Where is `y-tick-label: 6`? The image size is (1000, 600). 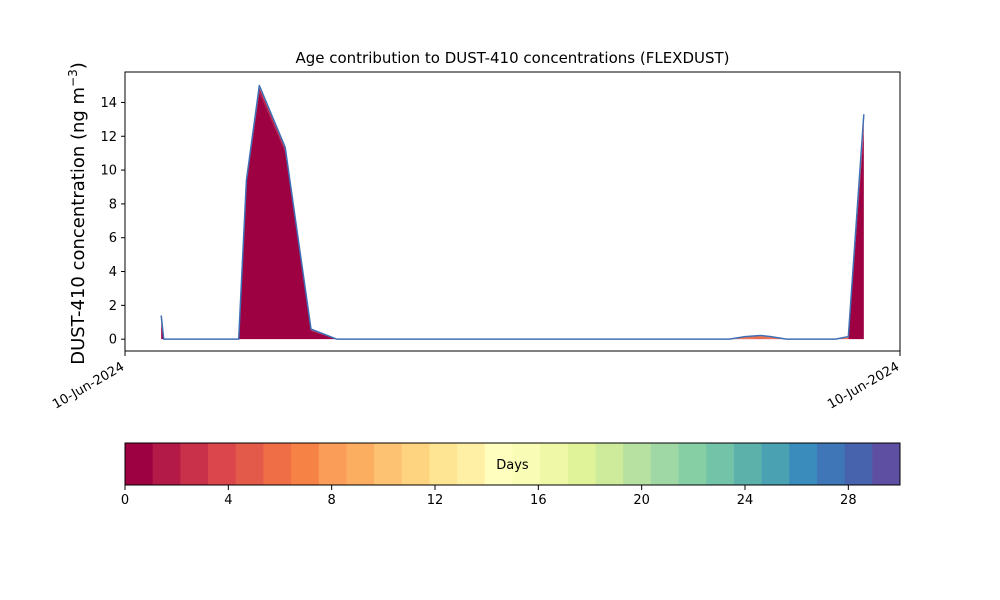 y-tick-label: 6 is located at coordinates (113, 238).